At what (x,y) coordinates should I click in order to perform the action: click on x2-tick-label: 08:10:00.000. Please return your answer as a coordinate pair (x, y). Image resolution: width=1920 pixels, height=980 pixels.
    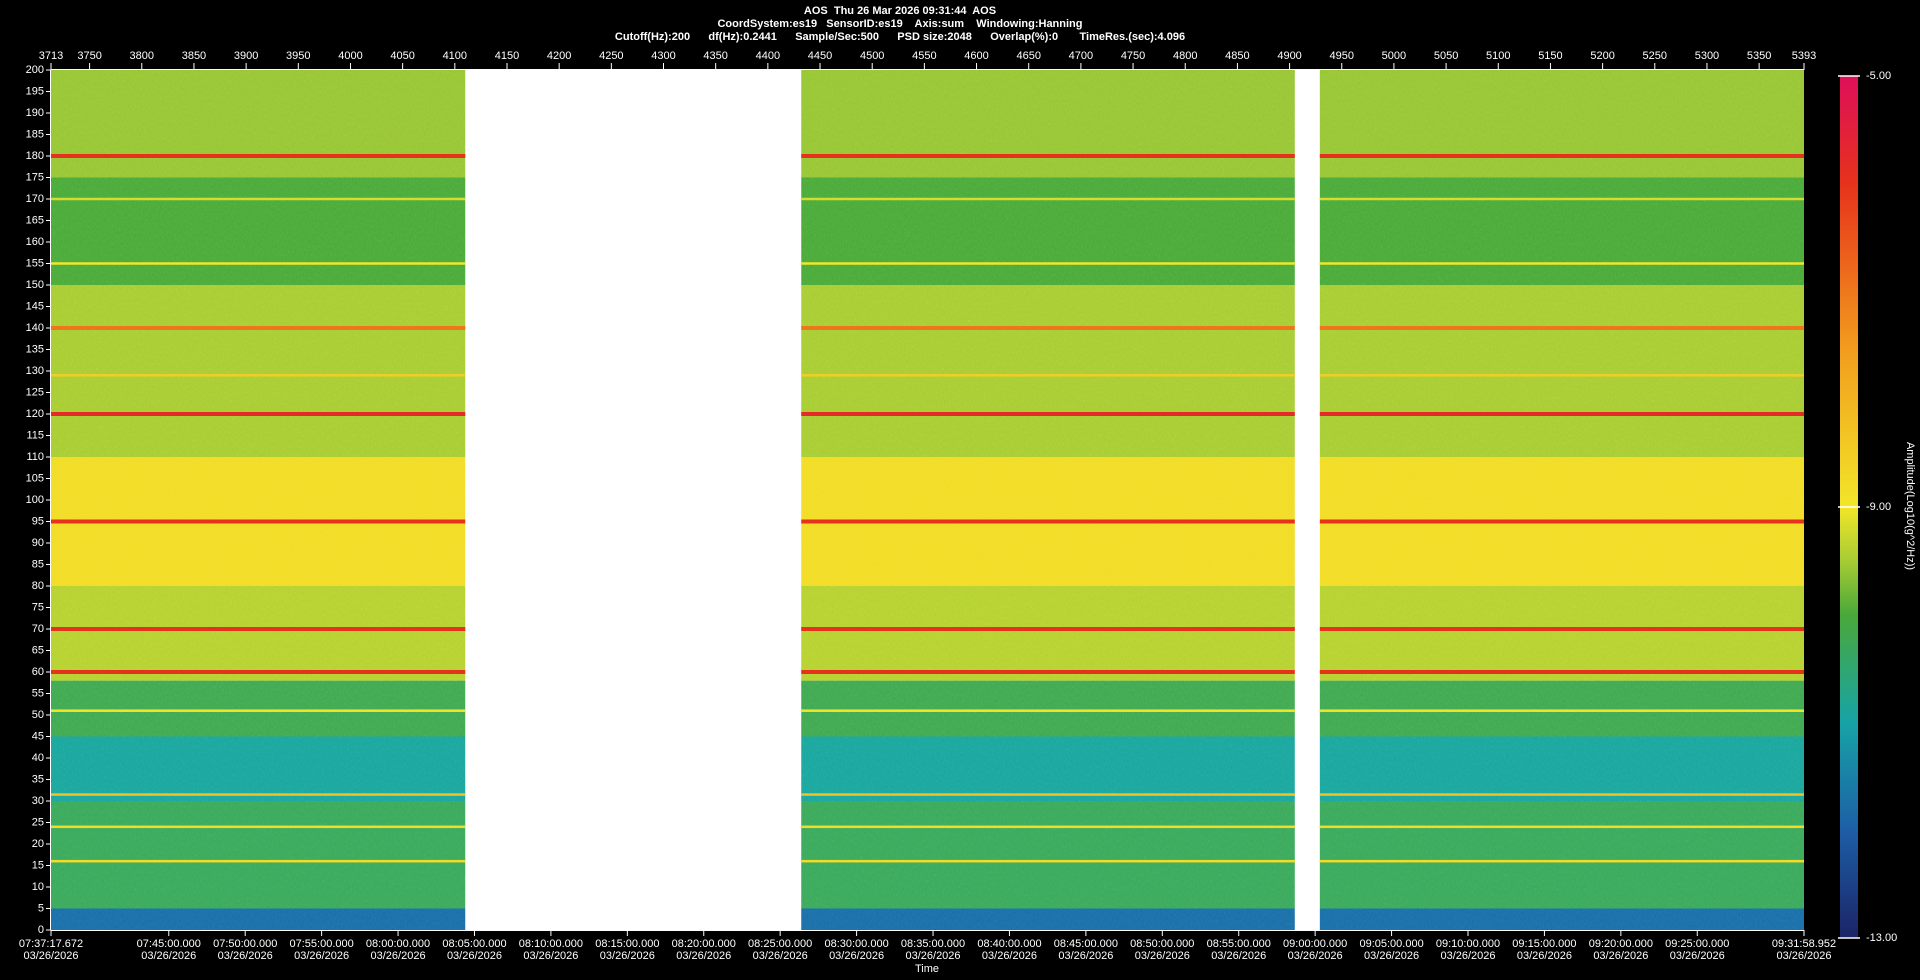
    Looking at the image, I should click on (551, 944).